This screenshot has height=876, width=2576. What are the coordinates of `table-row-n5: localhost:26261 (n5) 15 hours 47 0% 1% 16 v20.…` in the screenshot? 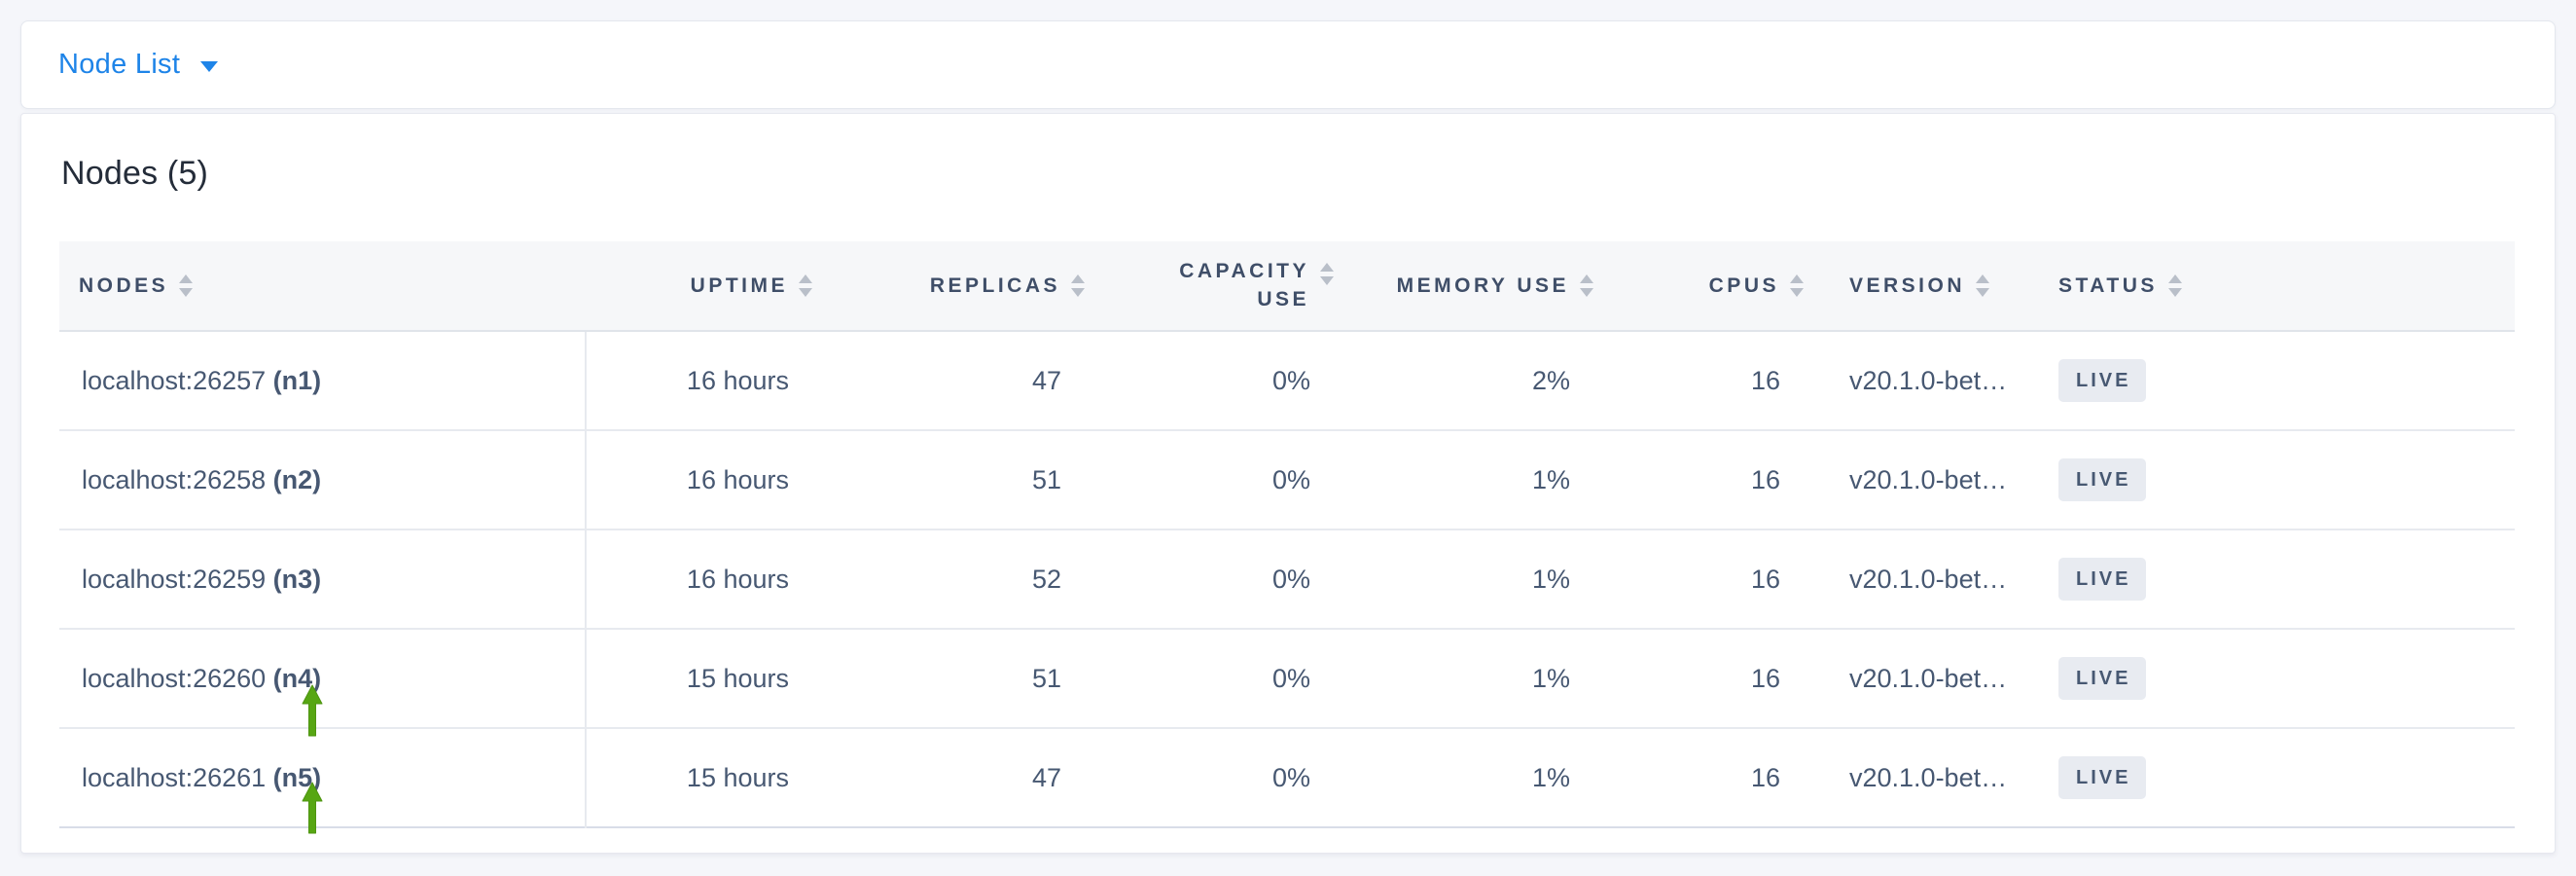 It's located at (1287, 779).